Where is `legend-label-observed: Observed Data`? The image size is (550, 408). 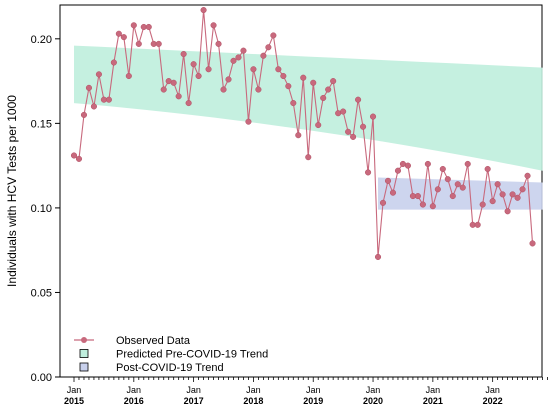
legend-label-observed: Observed Data is located at coordinates (153, 341).